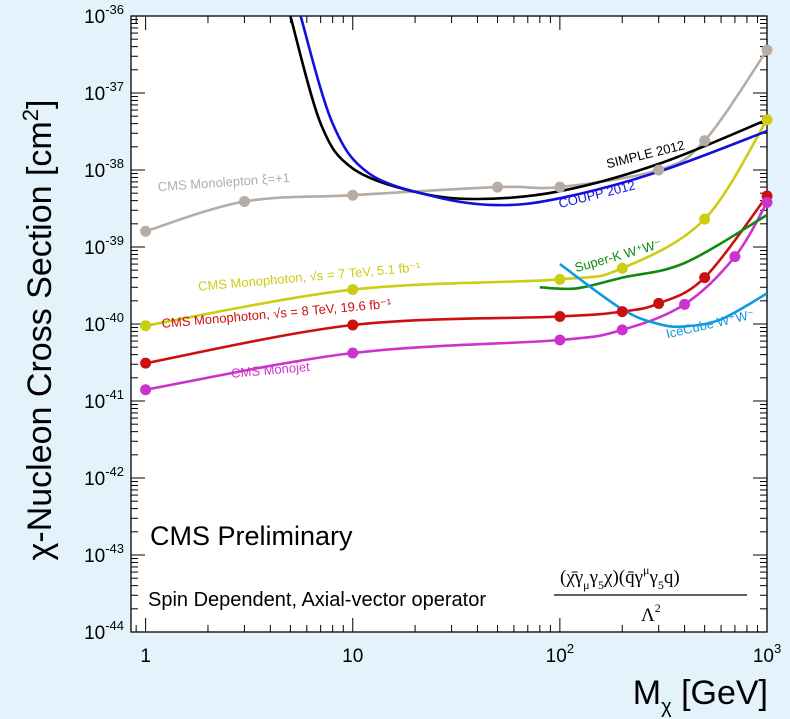 The width and height of the screenshot is (790, 719). What do you see at coordinates (560, 654) in the screenshot?
I see `x-tick-label: 10²` at bounding box center [560, 654].